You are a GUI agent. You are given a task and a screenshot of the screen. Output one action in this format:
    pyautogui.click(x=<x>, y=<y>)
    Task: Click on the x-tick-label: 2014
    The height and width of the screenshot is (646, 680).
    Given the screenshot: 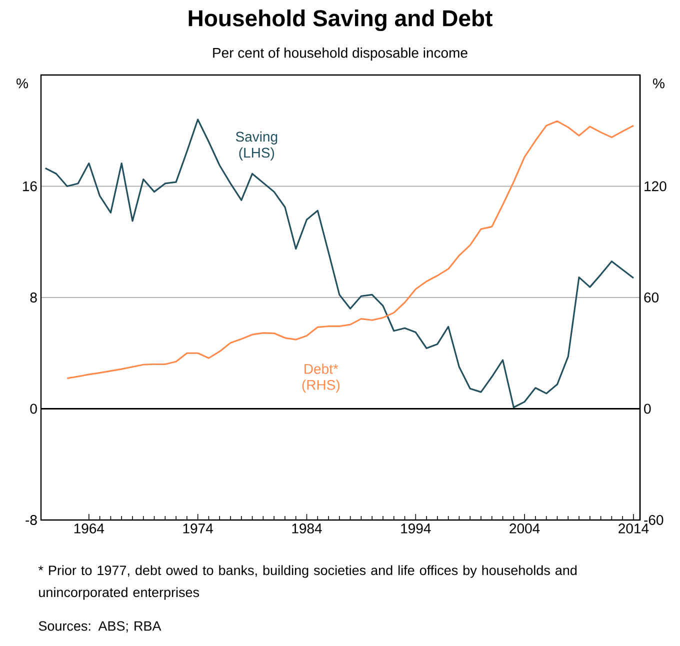 What is the action you would take?
    pyautogui.click(x=633, y=529)
    